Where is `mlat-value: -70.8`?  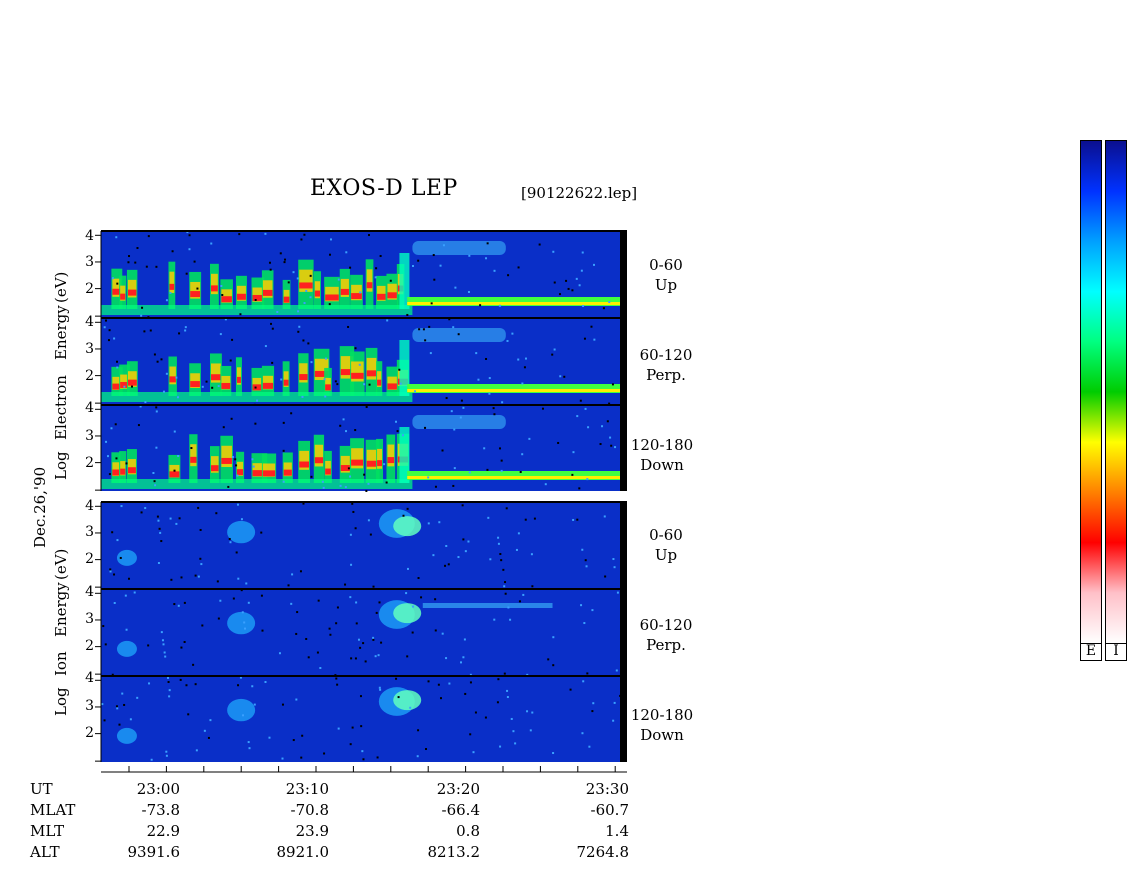
mlat-value: -70.8 is located at coordinates (309, 810).